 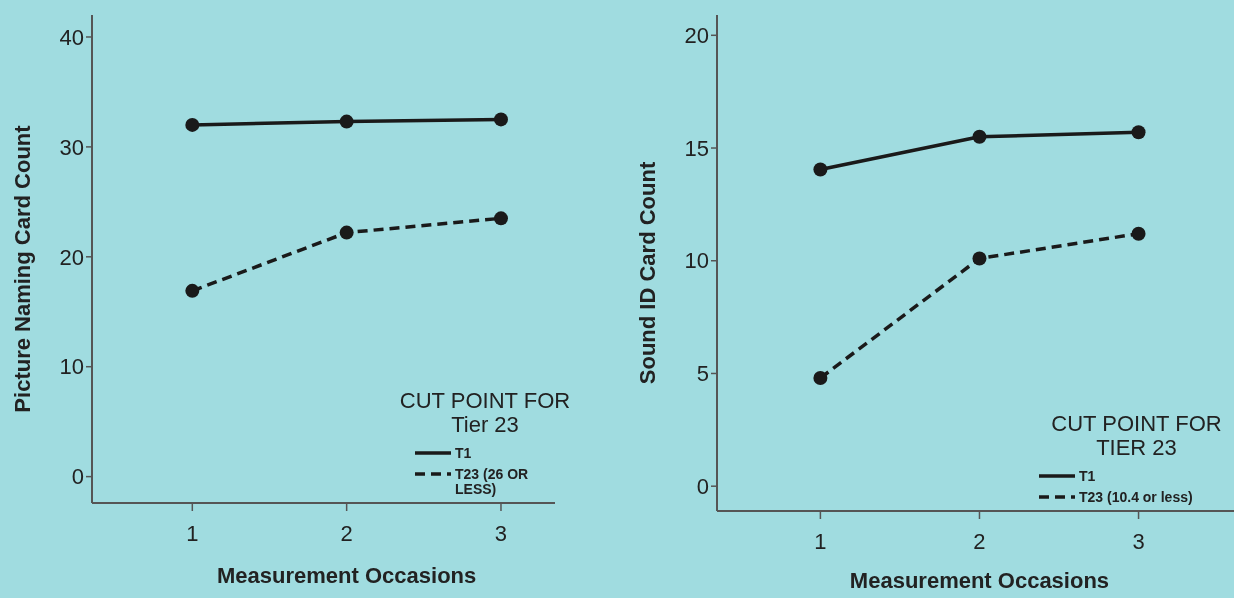 I want to click on legend-label: T23 (10.4 or less), so click(x=1136, y=497).